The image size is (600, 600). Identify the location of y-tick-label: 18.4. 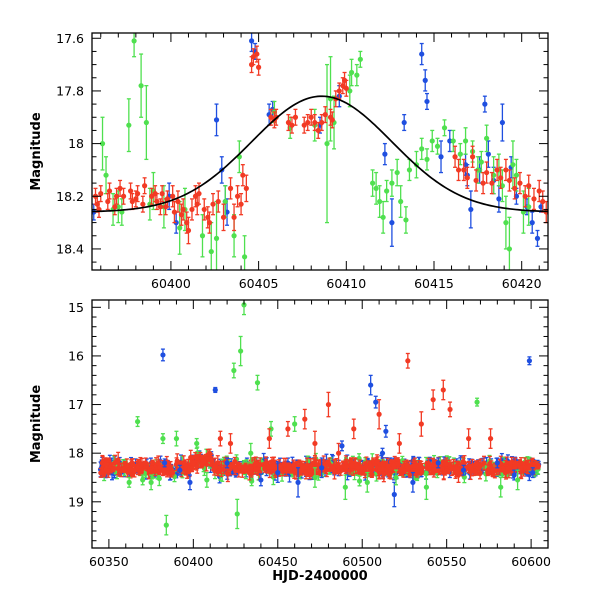
(70, 248).